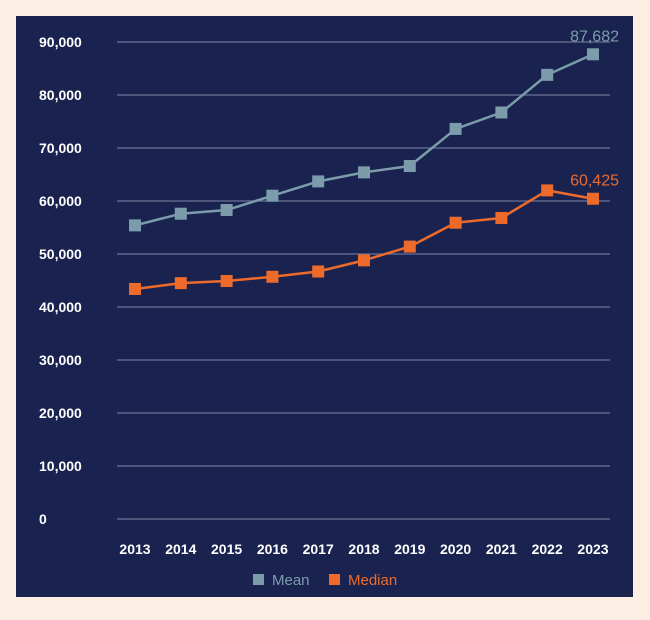 The height and width of the screenshot is (620, 650). Describe the element at coordinates (134, 549) in the screenshot. I see `x-tick-label: 2013` at that location.